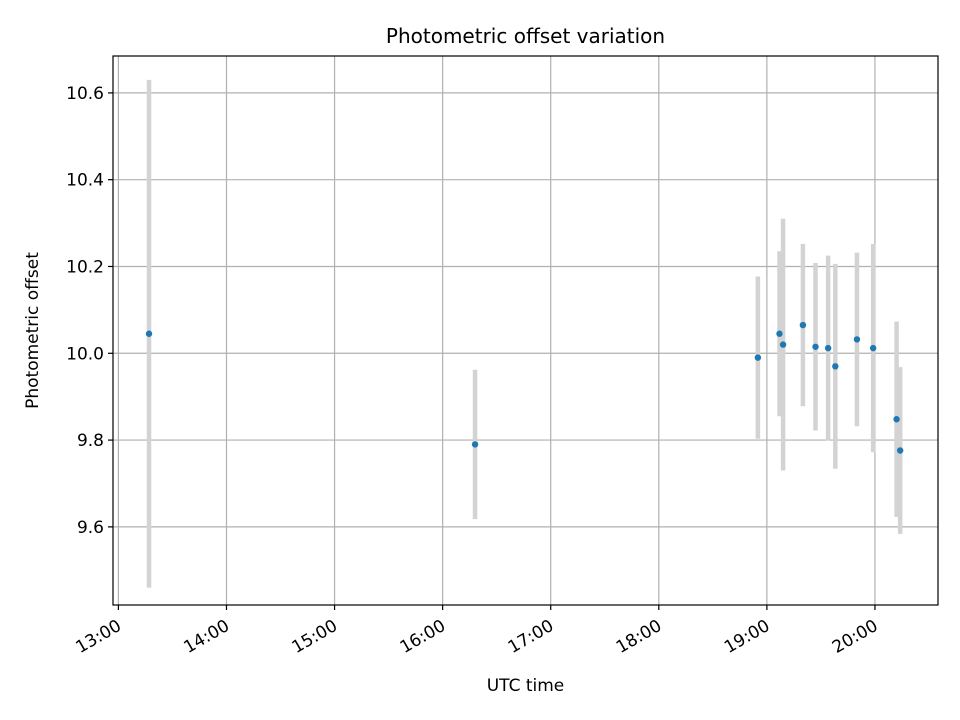 The image size is (960, 720). Describe the element at coordinates (90, 528) in the screenshot. I see `y-tick-label: 9.6` at that location.